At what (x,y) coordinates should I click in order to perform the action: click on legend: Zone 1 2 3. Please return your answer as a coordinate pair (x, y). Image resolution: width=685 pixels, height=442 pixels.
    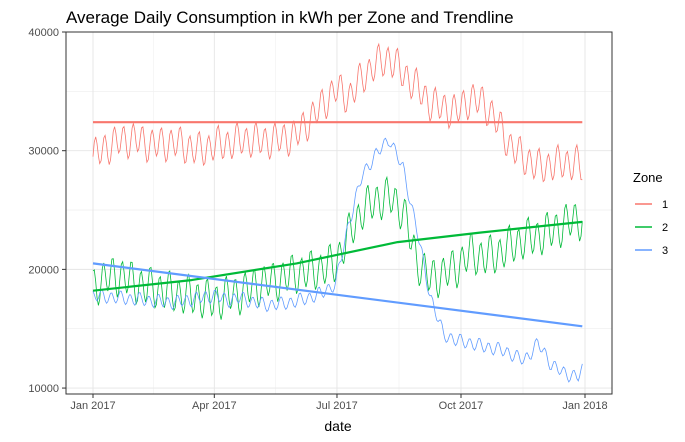
    Looking at the image, I should click on (650, 213).